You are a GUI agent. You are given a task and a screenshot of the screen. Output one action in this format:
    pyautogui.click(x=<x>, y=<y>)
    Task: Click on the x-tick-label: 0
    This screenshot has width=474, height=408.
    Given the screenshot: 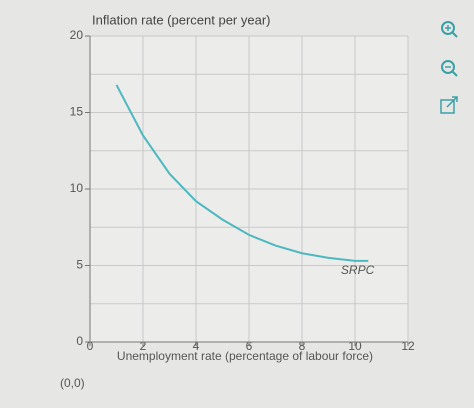 What is the action you would take?
    pyautogui.click(x=90, y=346)
    